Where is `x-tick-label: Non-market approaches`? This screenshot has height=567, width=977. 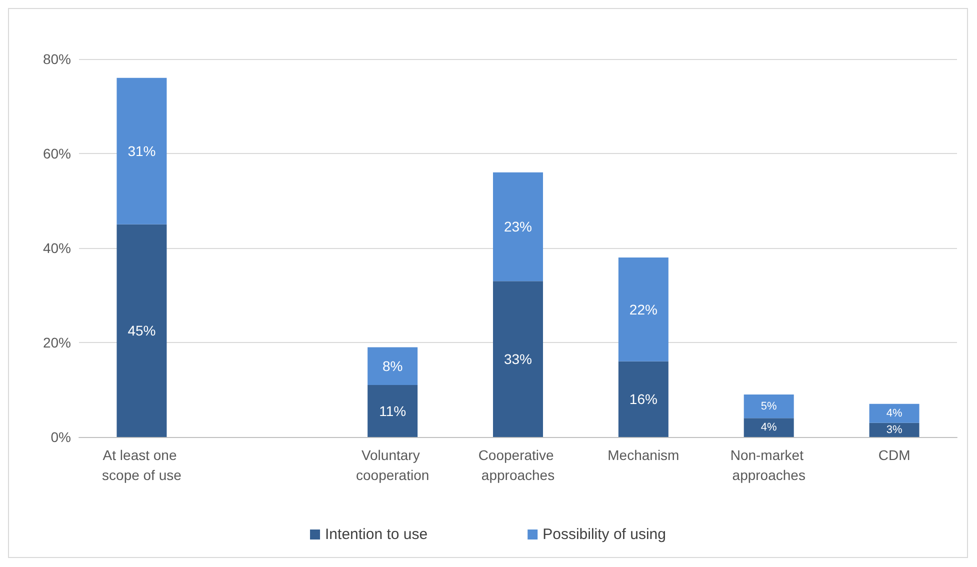
x-tick-label: Non-market approaches is located at coordinates (769, 465).